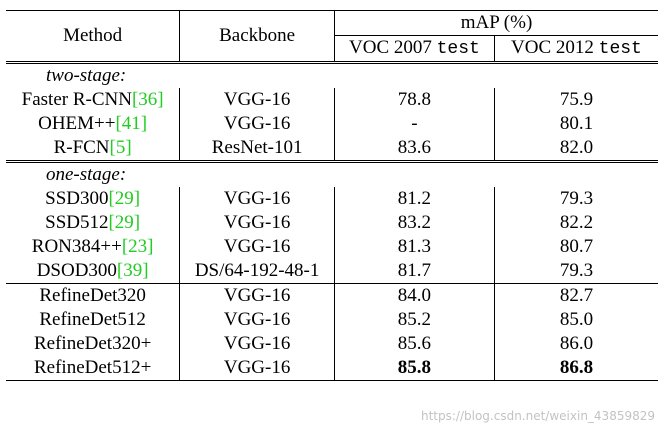 The width and height of the screenshot is (665, 427). Describe the element at coordinates (332, 74) in the screenshot. I see `section-two-stage: two-stage:` at that location.